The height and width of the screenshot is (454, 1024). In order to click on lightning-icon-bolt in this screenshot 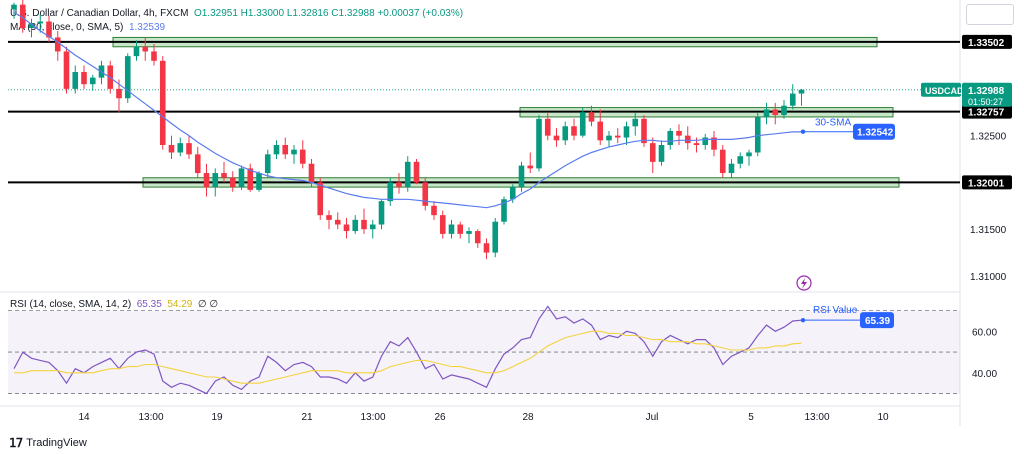, I will do `click(804, 283)`.